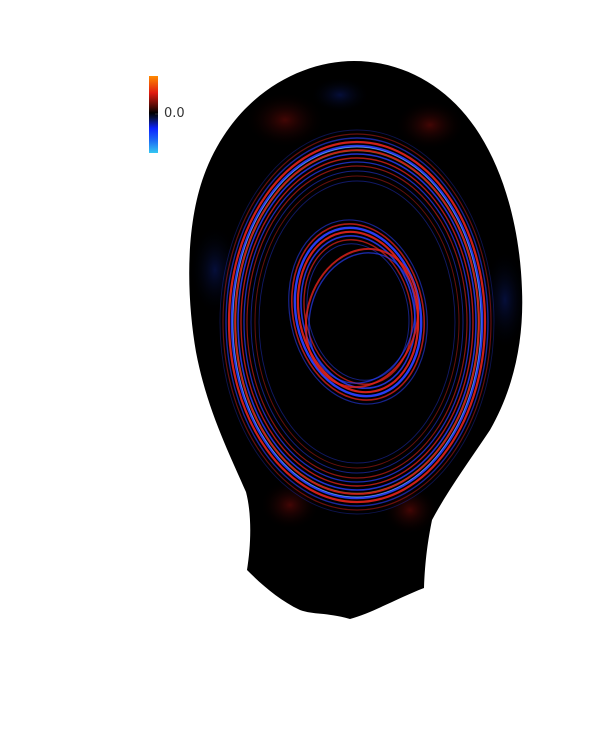 The image size is (600, 752). Describe the element at coordinates (174, 113) in the screenshot. I see `colorbar-zero-label: 0.0` at that location.